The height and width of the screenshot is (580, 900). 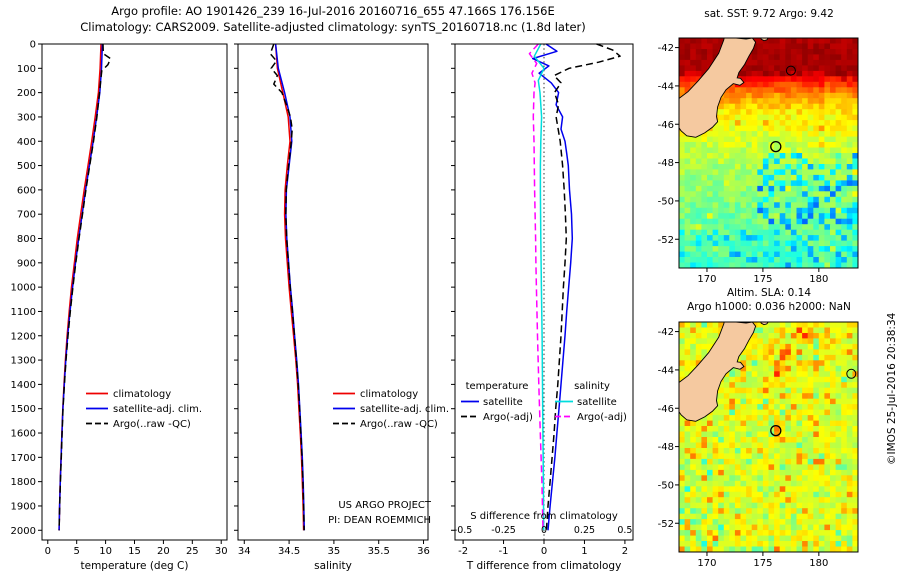 I want to click on temperature-series-satellite-adj-clim-, so click(x=81, y=287).